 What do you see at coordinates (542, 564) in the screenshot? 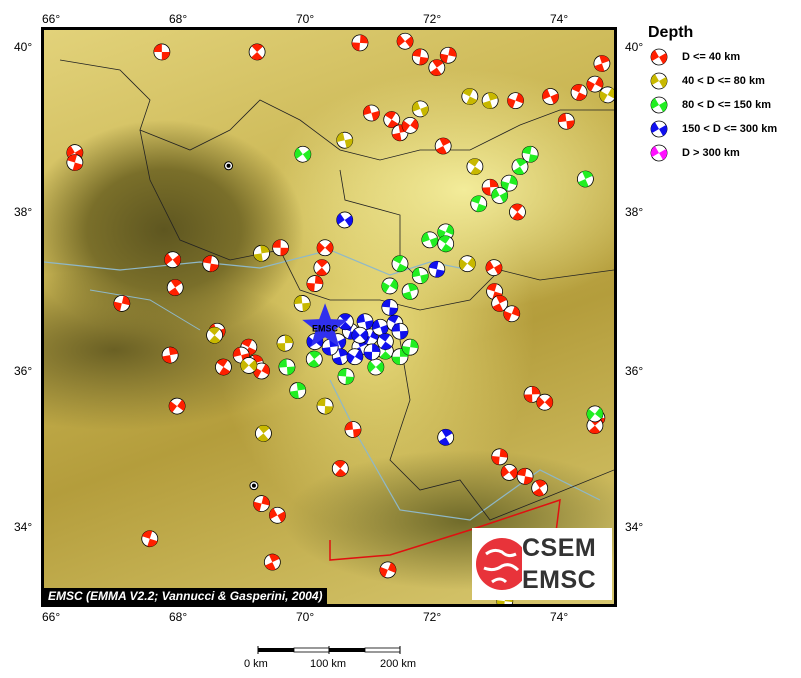
I see `csem-emsc-logo: CSEM EMSC` at bounding box center [542, 564].